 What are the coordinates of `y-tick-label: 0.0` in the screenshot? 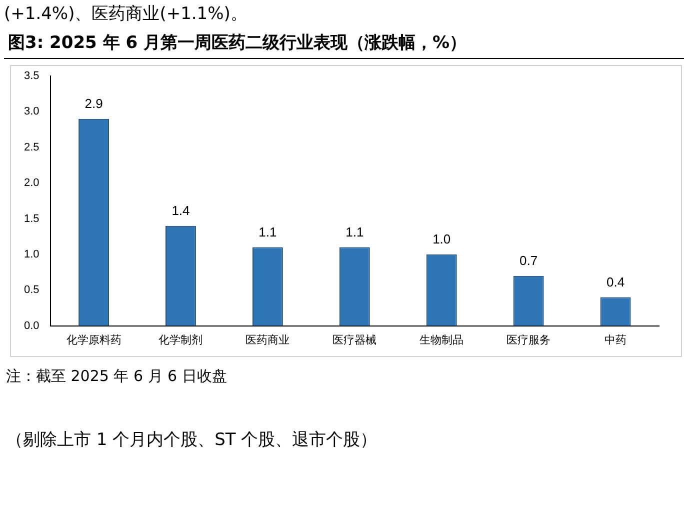 It's located at (32, 326).